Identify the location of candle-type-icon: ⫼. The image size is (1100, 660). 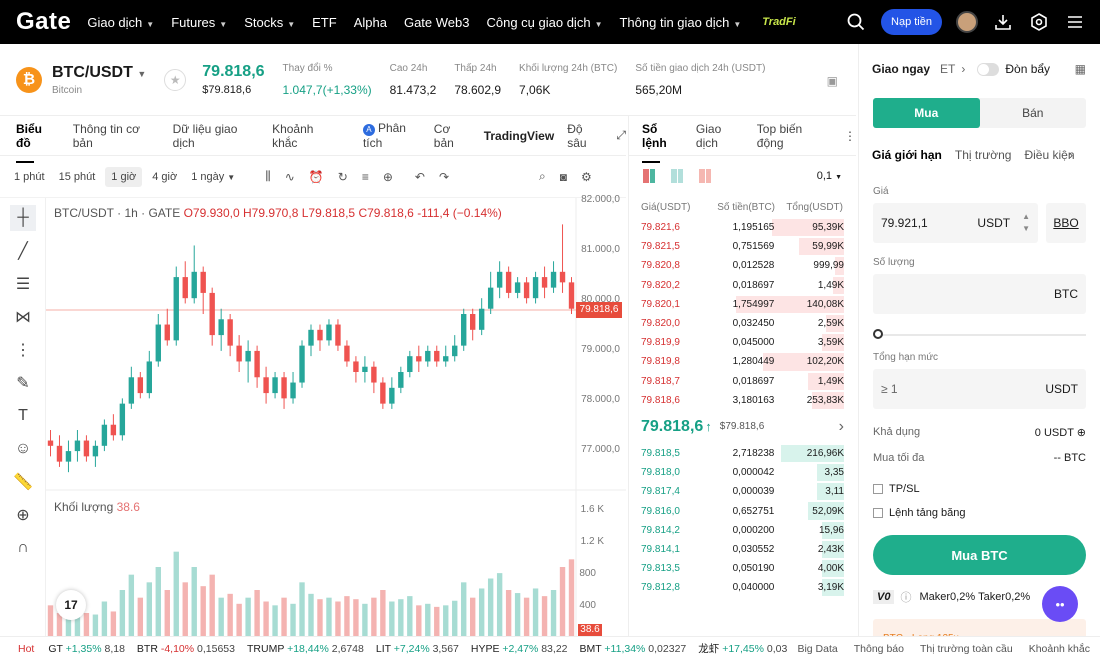
(268, 176).